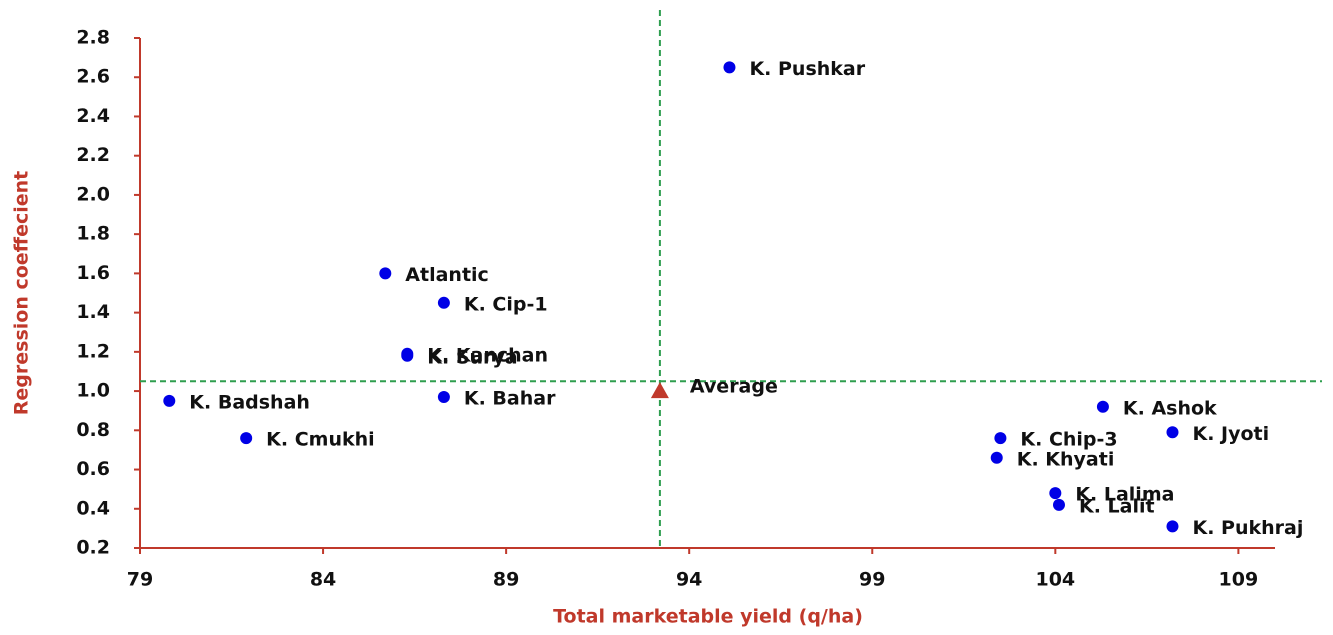  Describe the element at coordinates (1117, 506) in the screenshot. I see `point-label: K. Lalit` at that location.